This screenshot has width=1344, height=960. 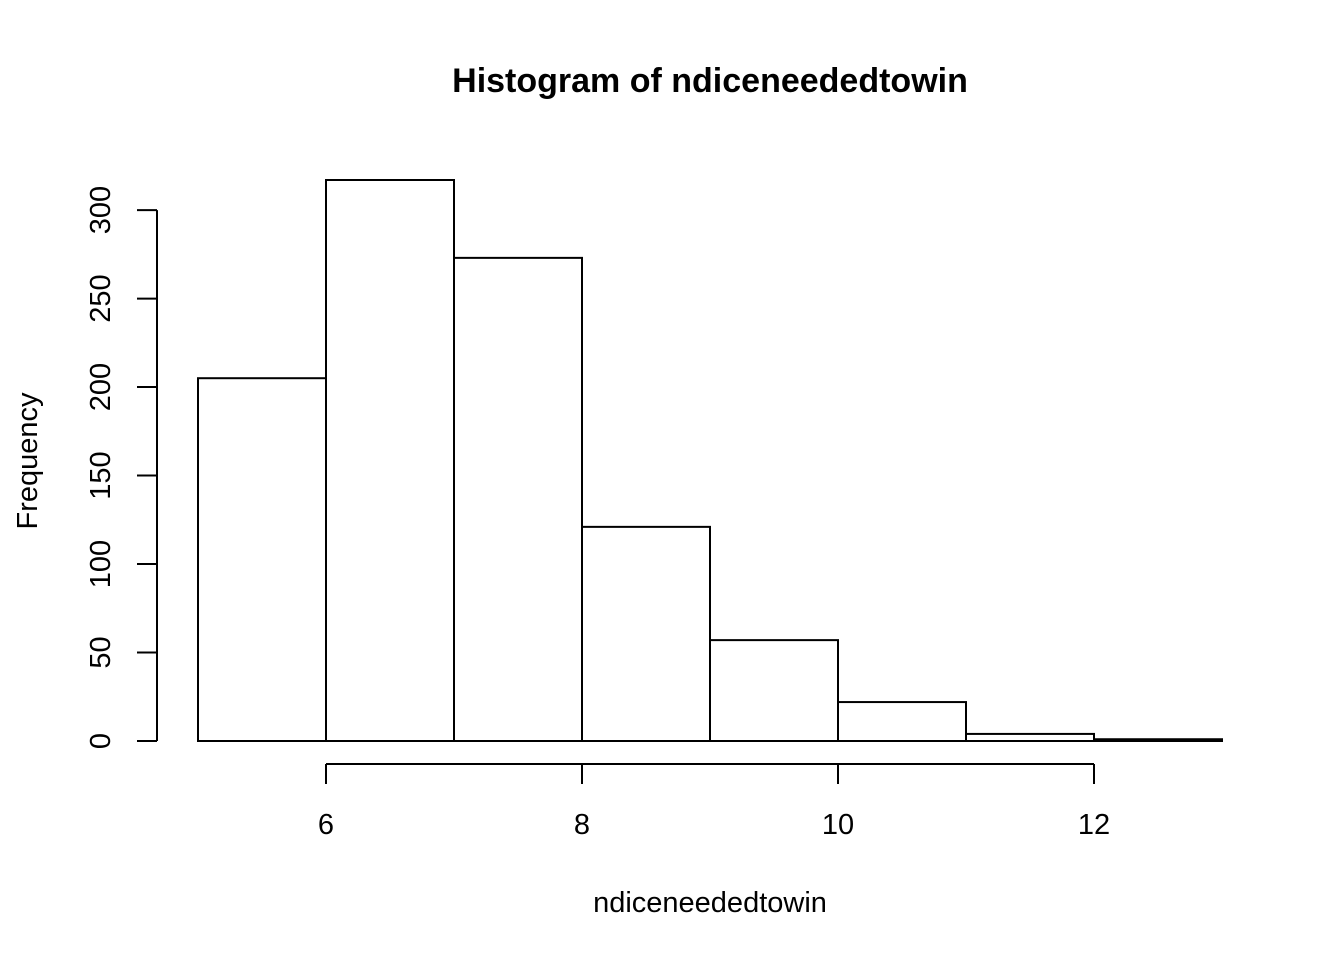 I want to click on x-tick-label-8: 8, so click(x=582, y=825).